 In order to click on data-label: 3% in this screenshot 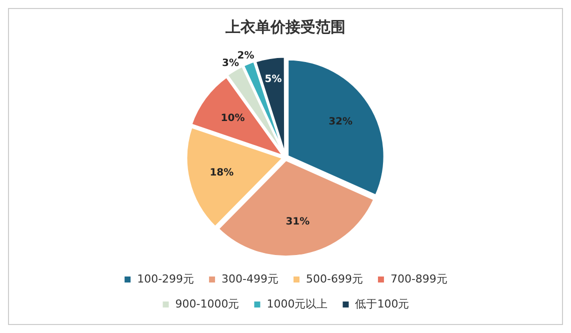, I will do `click(230, 63)`.